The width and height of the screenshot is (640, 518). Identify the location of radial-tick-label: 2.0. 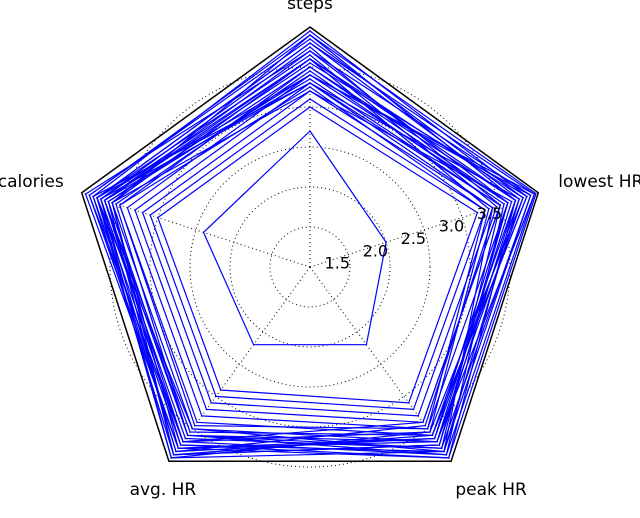
(375, 250).